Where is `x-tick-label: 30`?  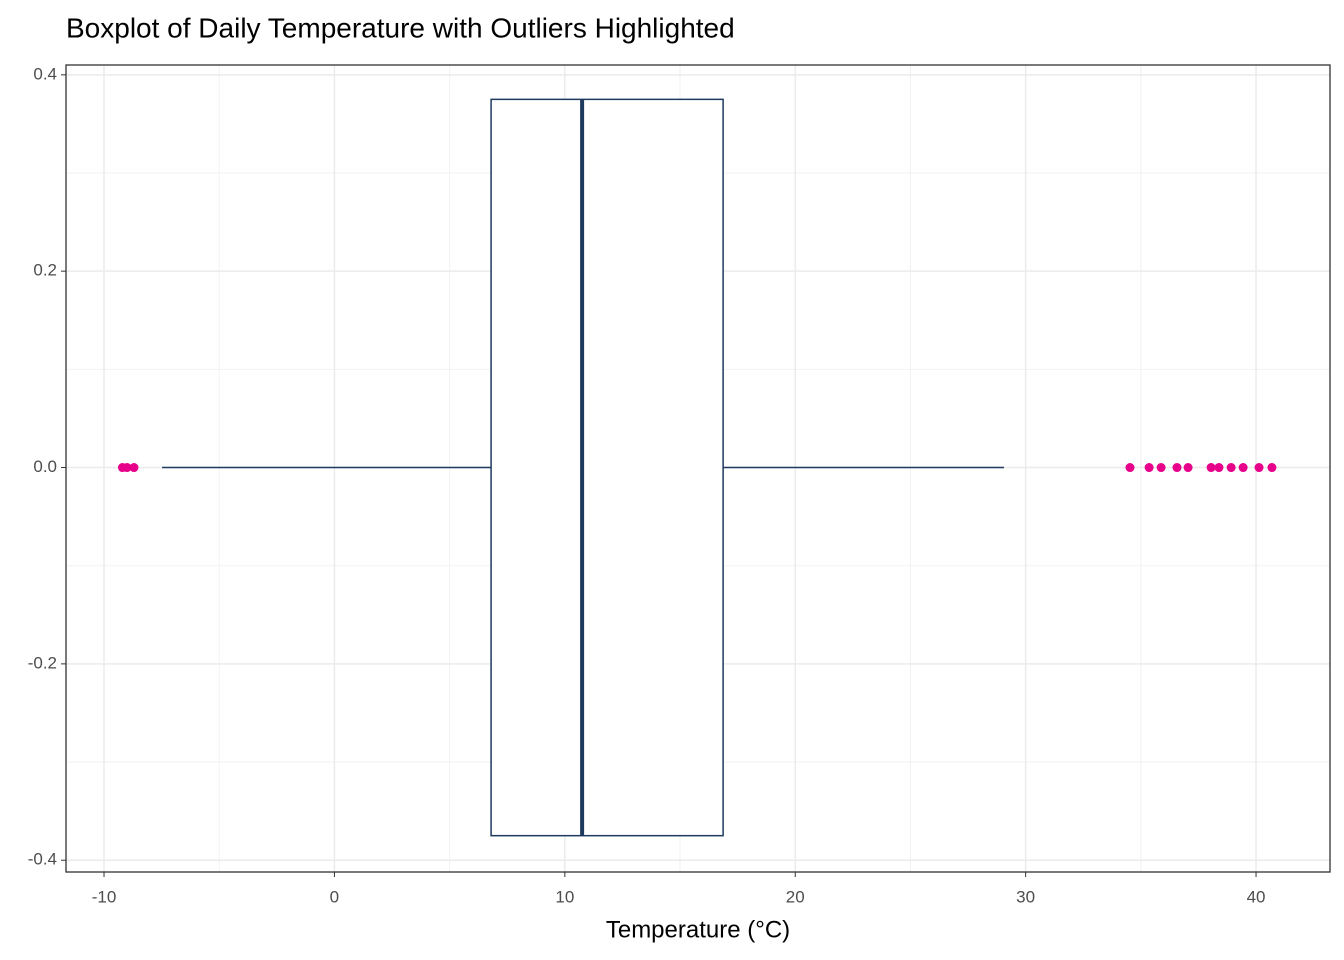 x-tick-label: 30 is located at coordinates (1025, 896).